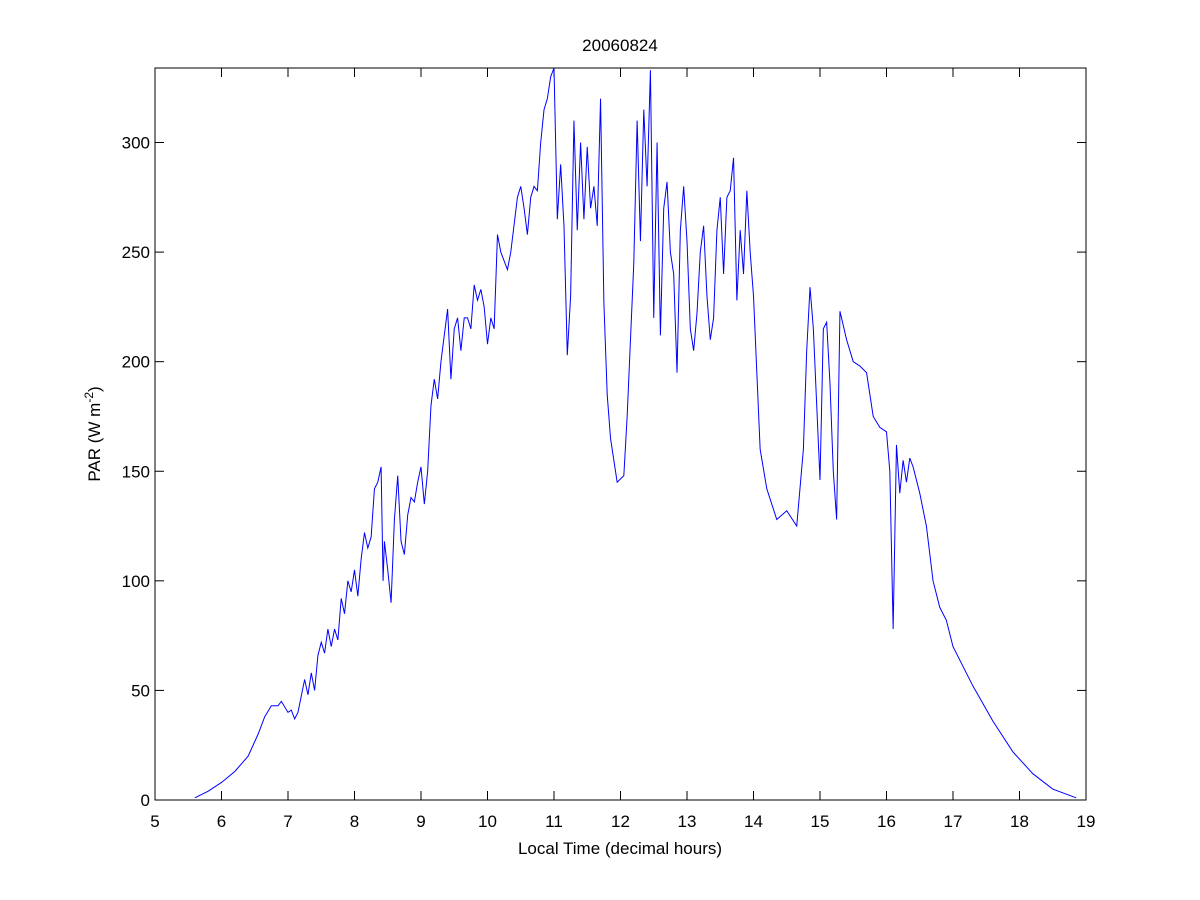 The height and width of the screenshot is (900, 1200). What do you see at coordinates (354, 821) in the screenshot?
I see `x-tick-label: 8` at bounding box center [354, 821].